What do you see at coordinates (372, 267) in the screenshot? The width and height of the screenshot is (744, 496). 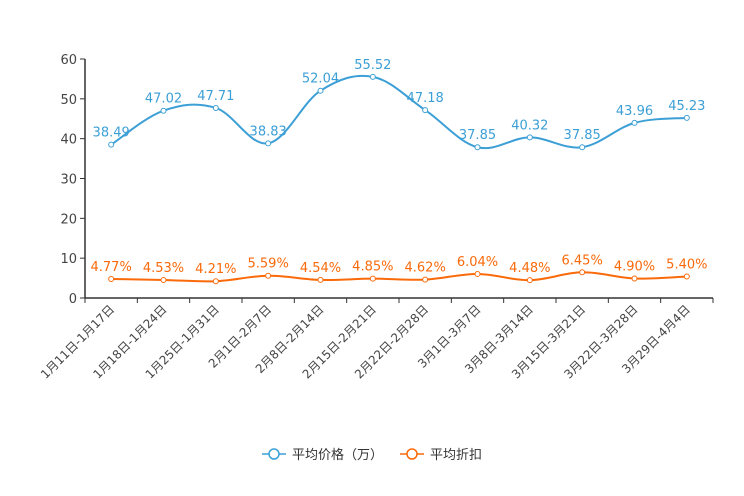 I see `data-label: 4.85%` at bounding box center [372, 267].